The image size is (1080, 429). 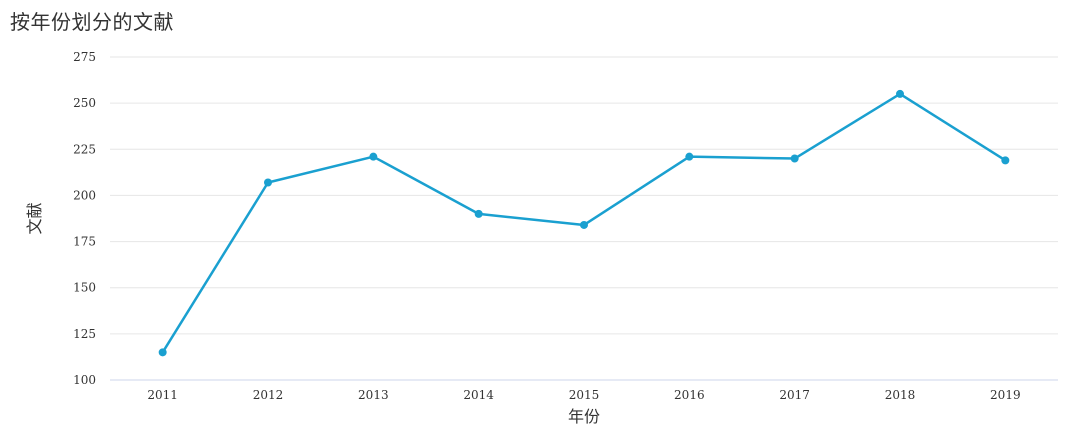 I want to click on y-tick-label: 125, so click(x=84, y=334).